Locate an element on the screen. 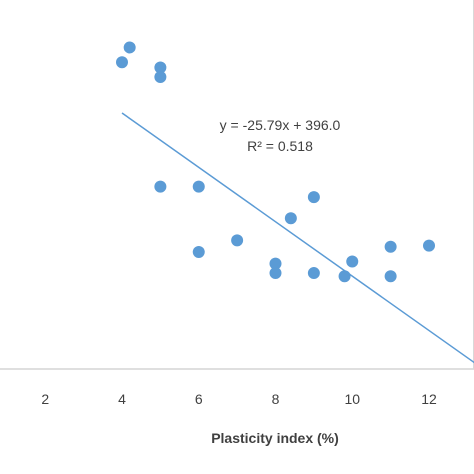  x-tick-label: 8 is located at coordinates (276, 399).